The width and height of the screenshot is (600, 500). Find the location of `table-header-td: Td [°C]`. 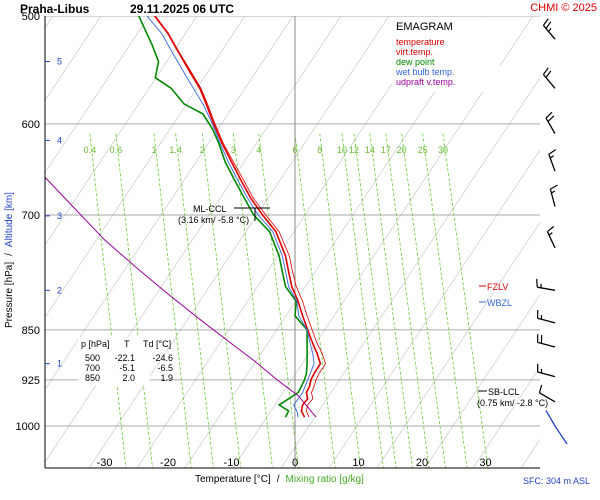

table-header-td: Td [°C] is located at coordinates (157, 344).